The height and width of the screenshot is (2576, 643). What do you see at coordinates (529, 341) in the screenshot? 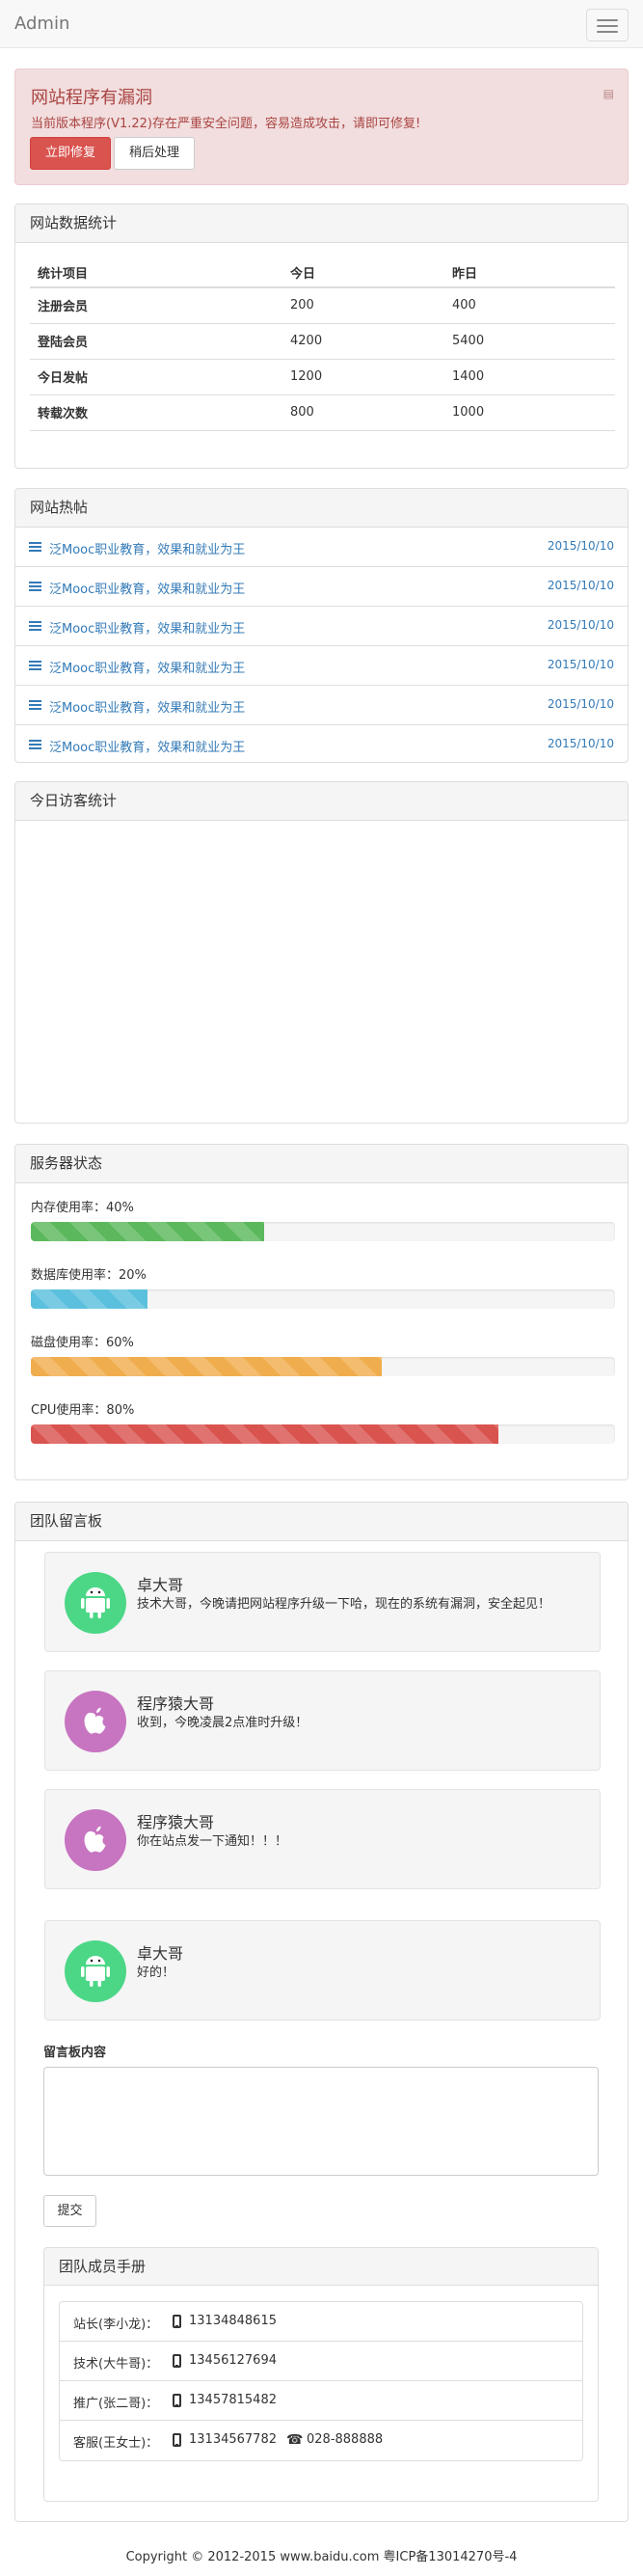
I see `table-cell: 5400` at bounding box center [529, 341].